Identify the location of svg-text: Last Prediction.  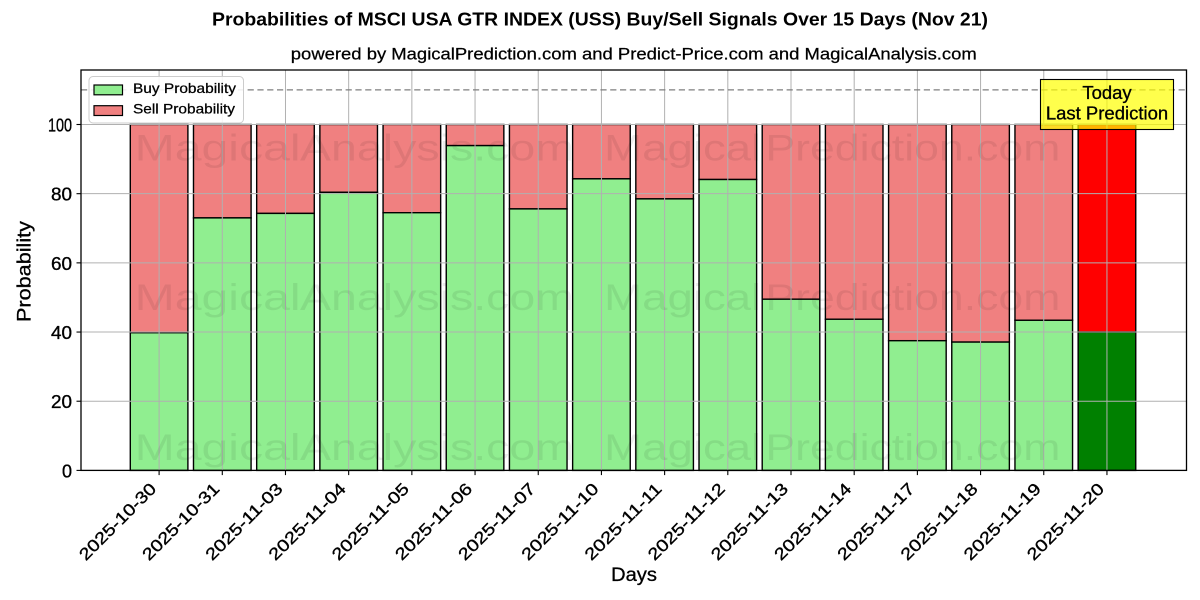
(1107, 113).